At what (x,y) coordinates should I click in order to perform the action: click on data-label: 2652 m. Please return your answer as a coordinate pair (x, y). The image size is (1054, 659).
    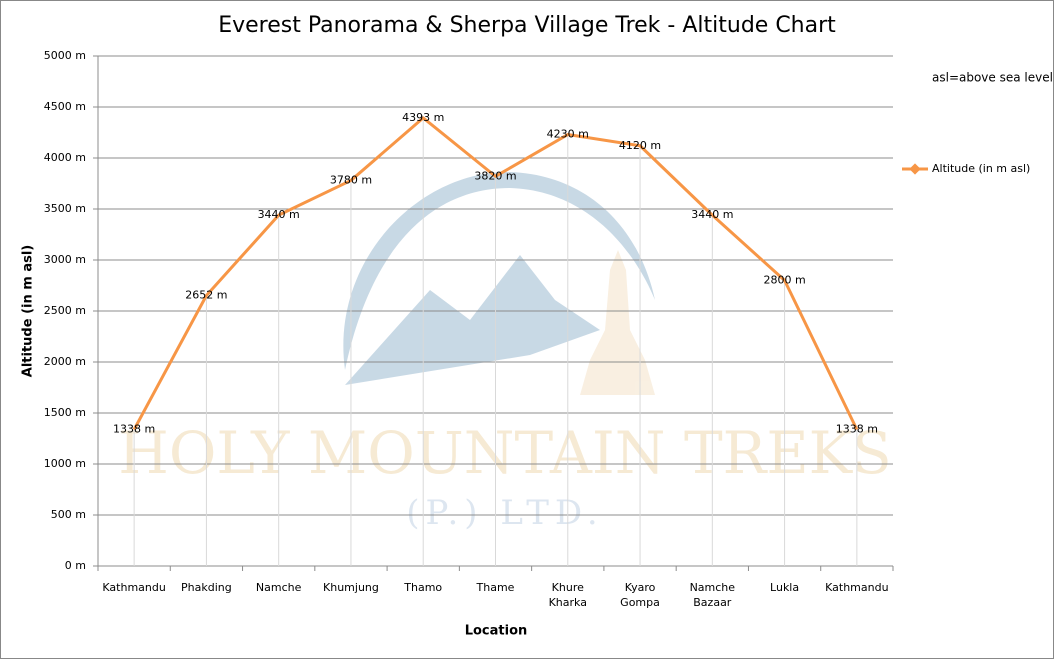
    Looking at the image, I should click on (206, 294).